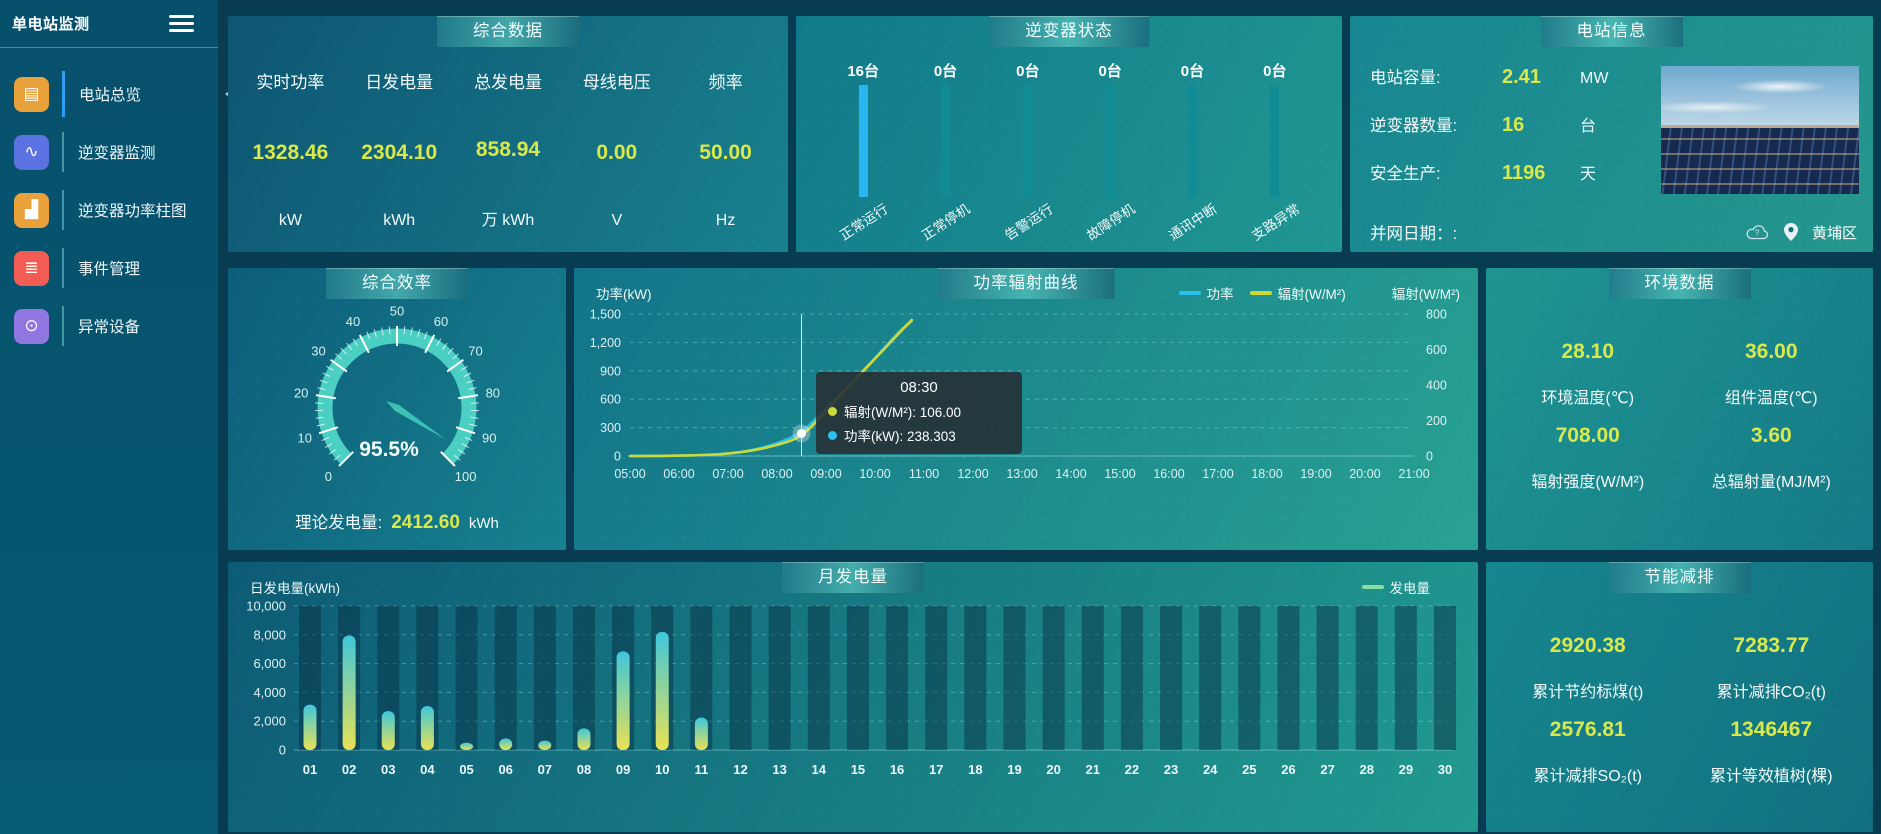 Image resolution: width=1881 pixels, height=834 pixels. What do you see at coordinates (295, 588) in the screenshot?
I see `y-axis-name: 日发电量(kWh)` at bounding box center [295, 588].